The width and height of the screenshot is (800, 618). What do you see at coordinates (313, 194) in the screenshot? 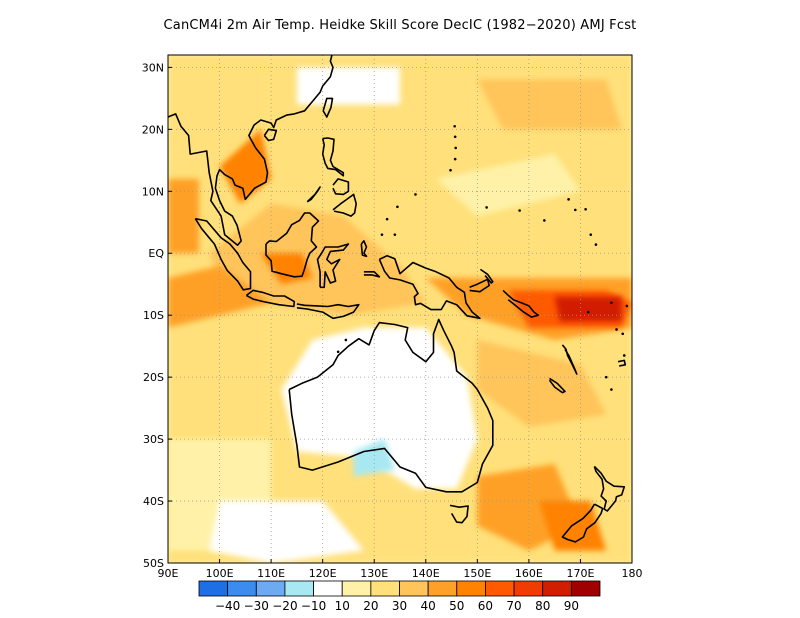
I see `coast-palawan` at bounding box center [313, 194].